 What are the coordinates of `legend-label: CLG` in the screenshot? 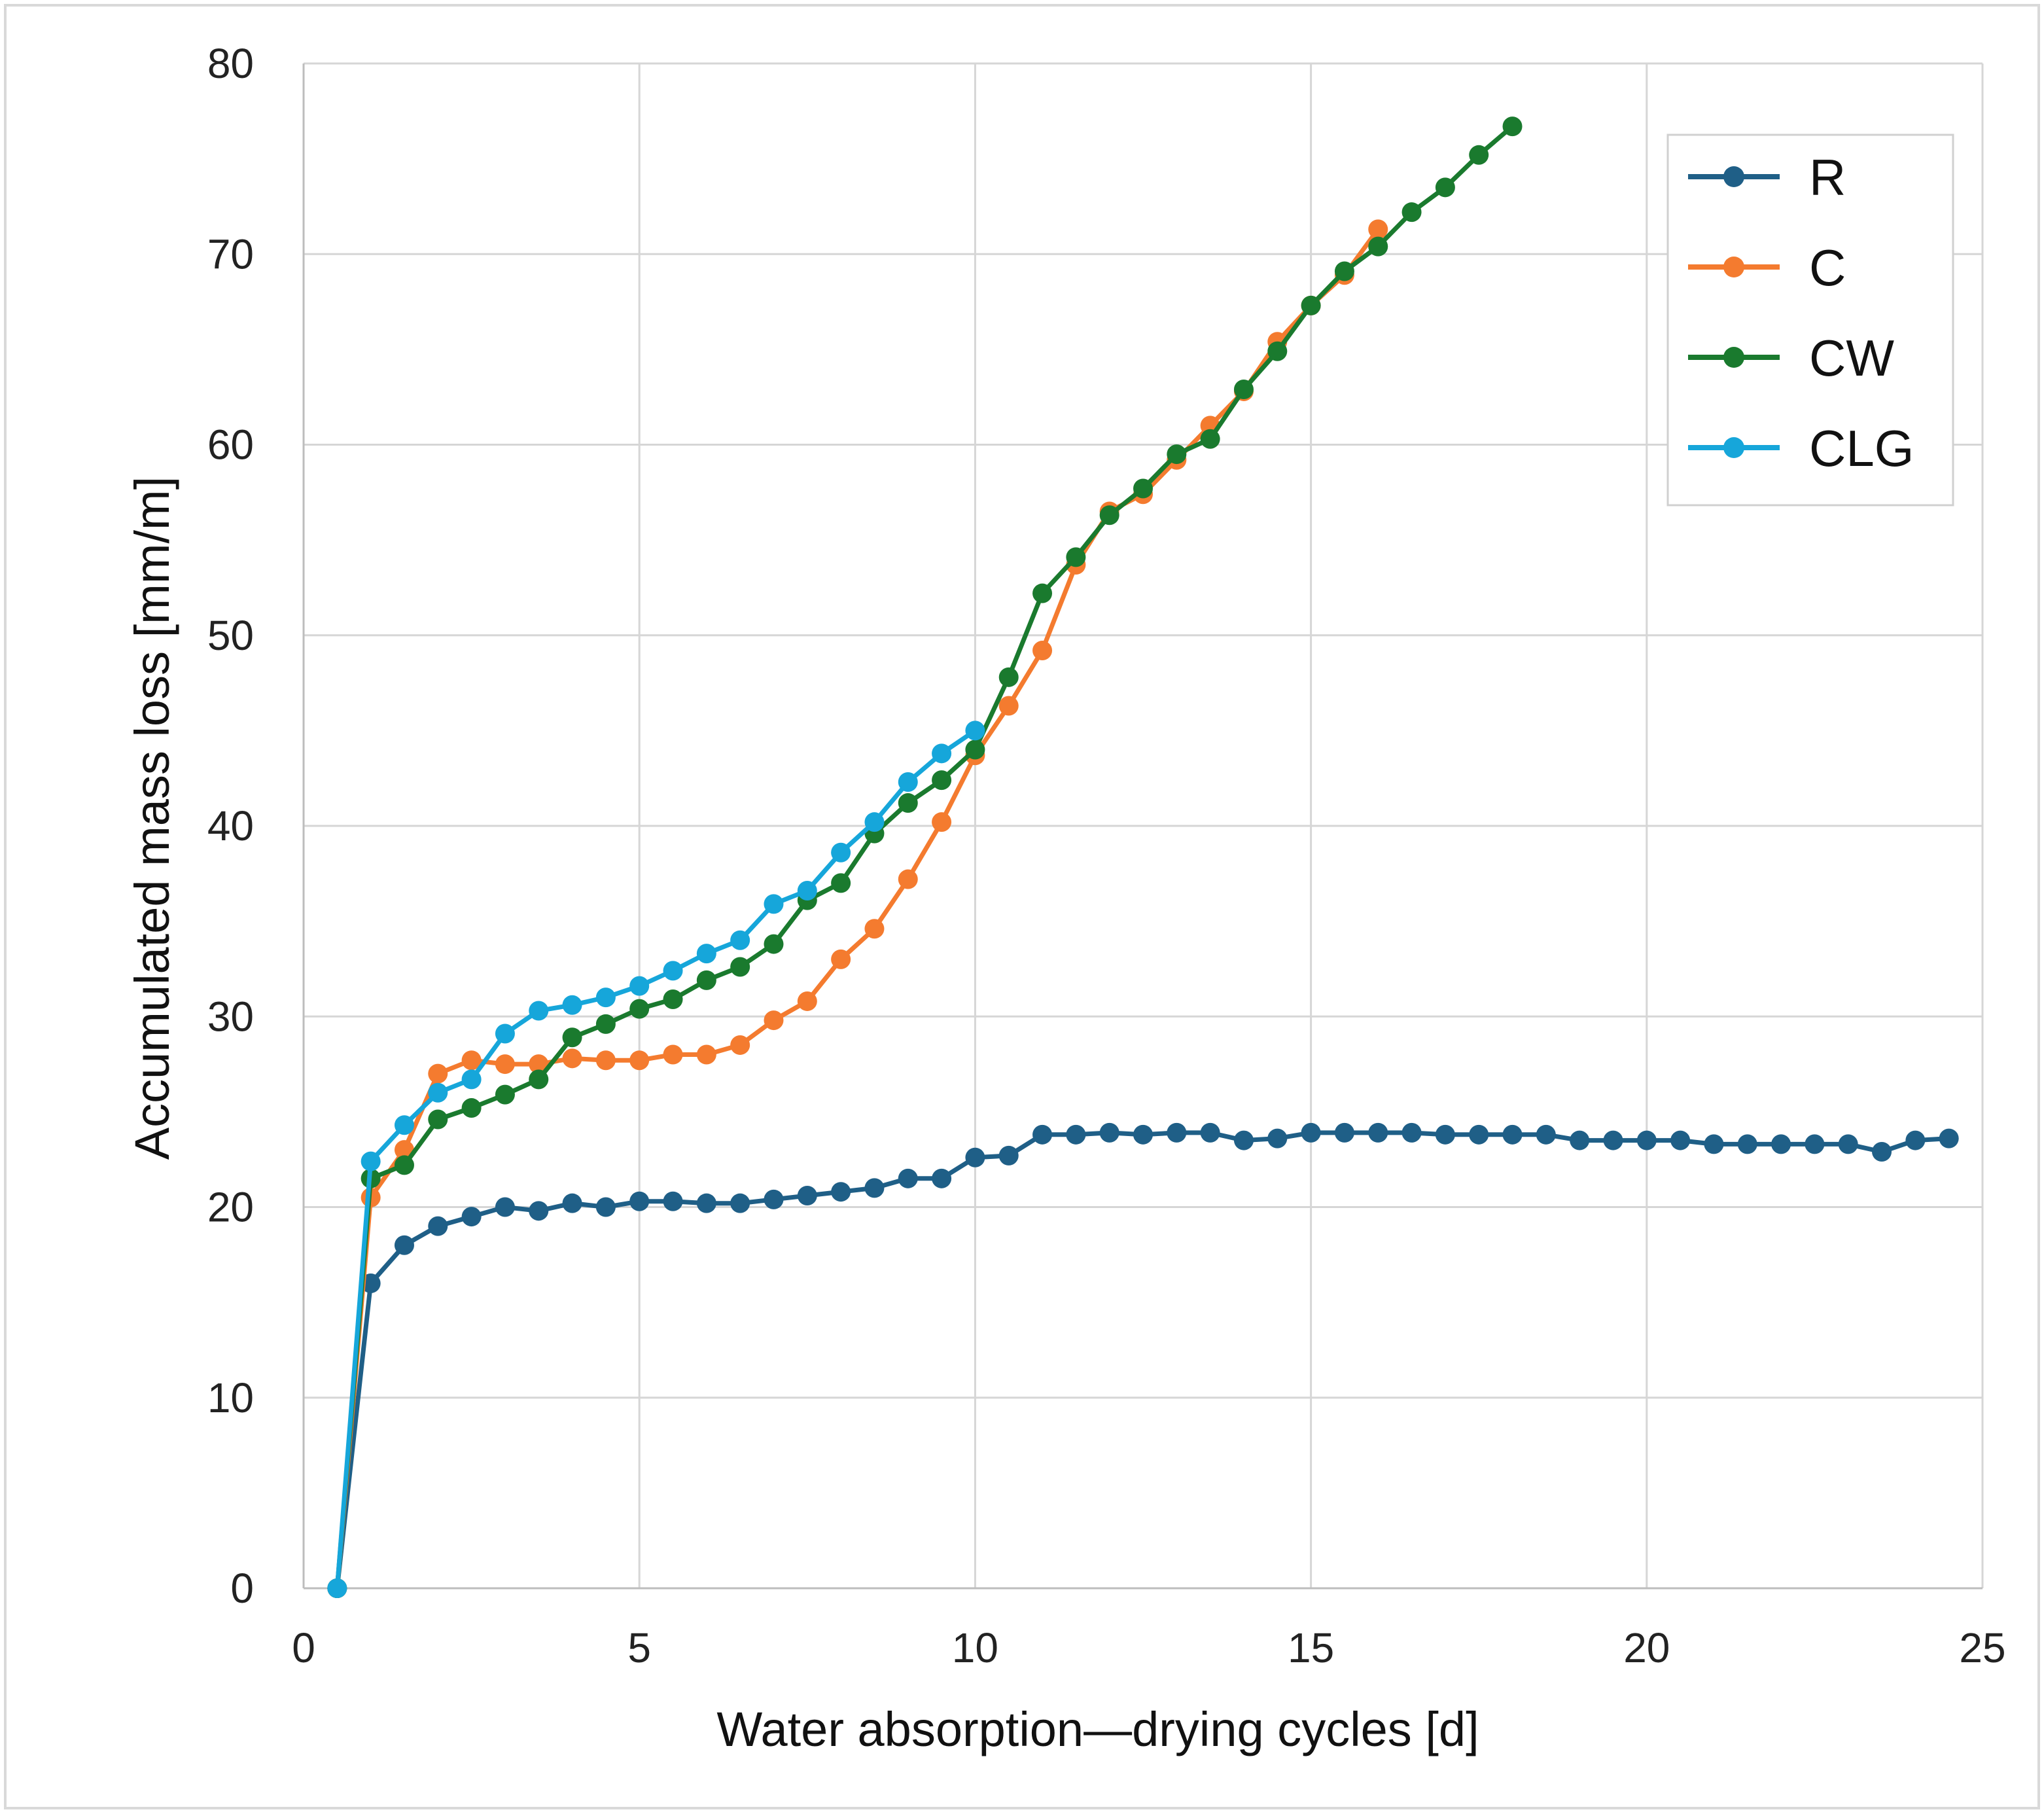 It's located at (1861, 448).